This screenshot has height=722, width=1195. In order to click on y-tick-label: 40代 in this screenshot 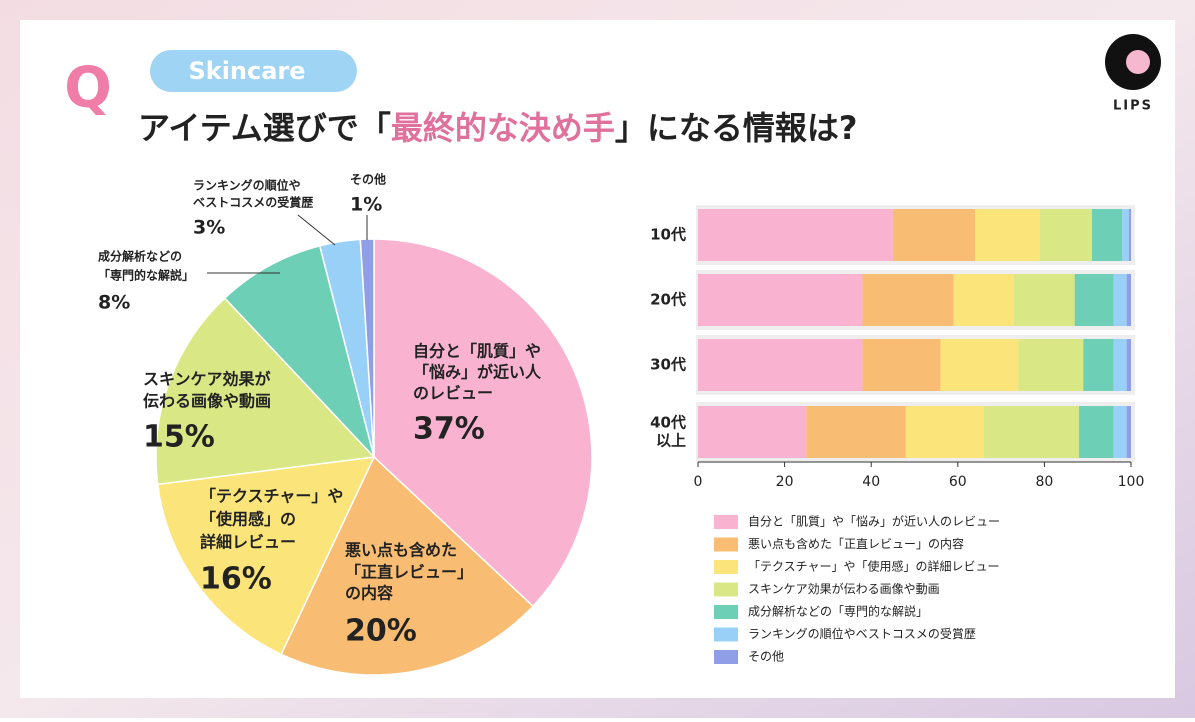, I will do `click(668, 423)`.